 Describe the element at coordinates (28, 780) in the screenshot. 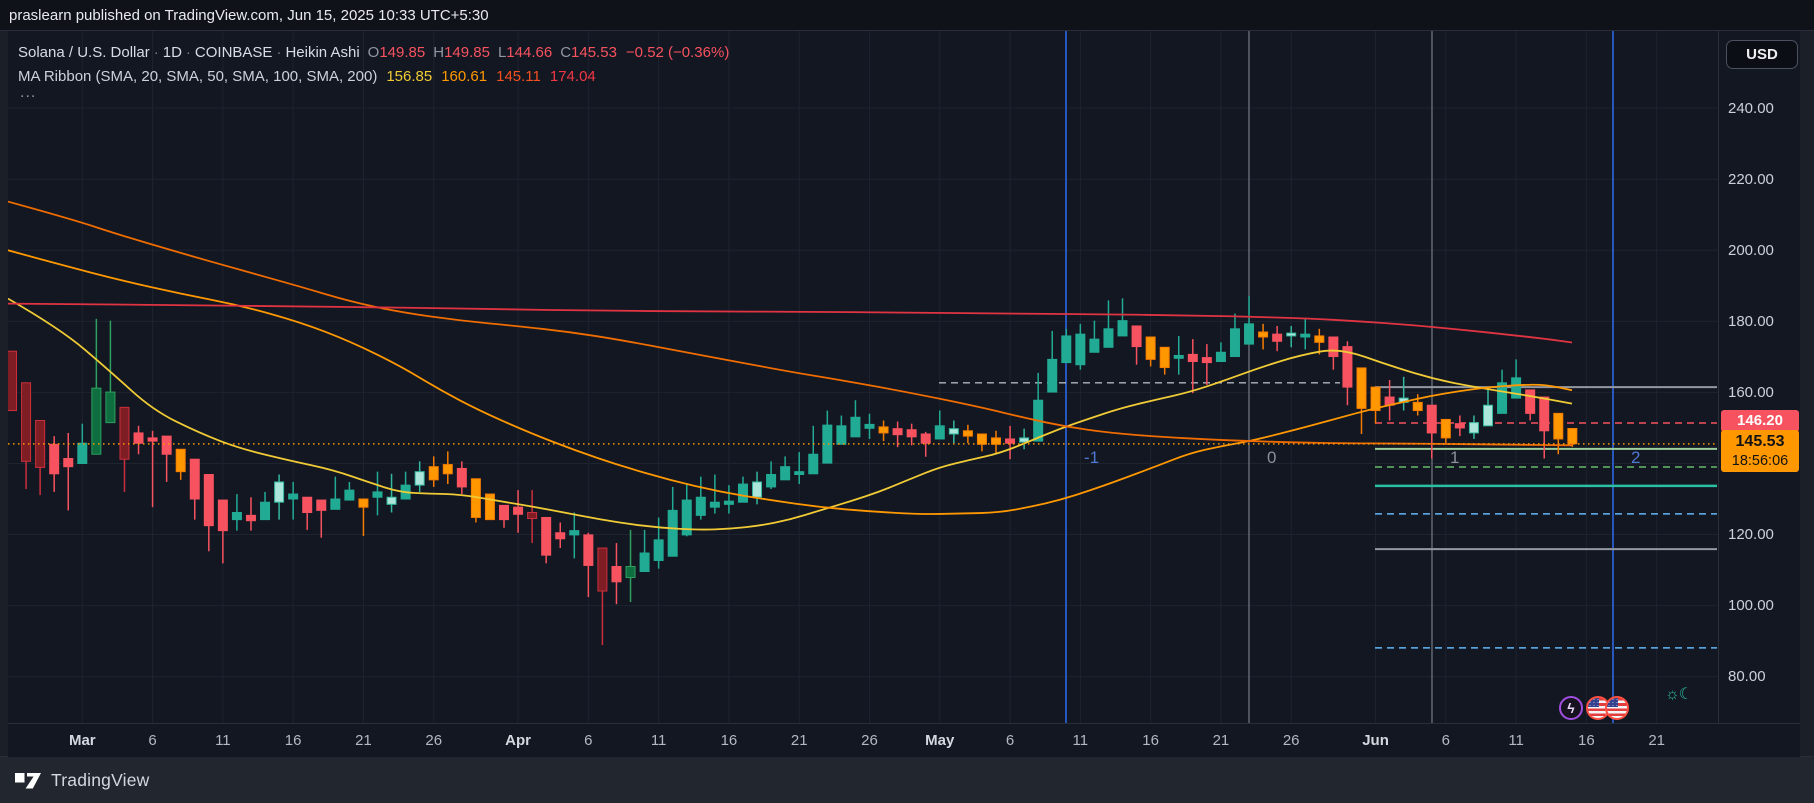

I see `tradingview-logo-icon` at that location.